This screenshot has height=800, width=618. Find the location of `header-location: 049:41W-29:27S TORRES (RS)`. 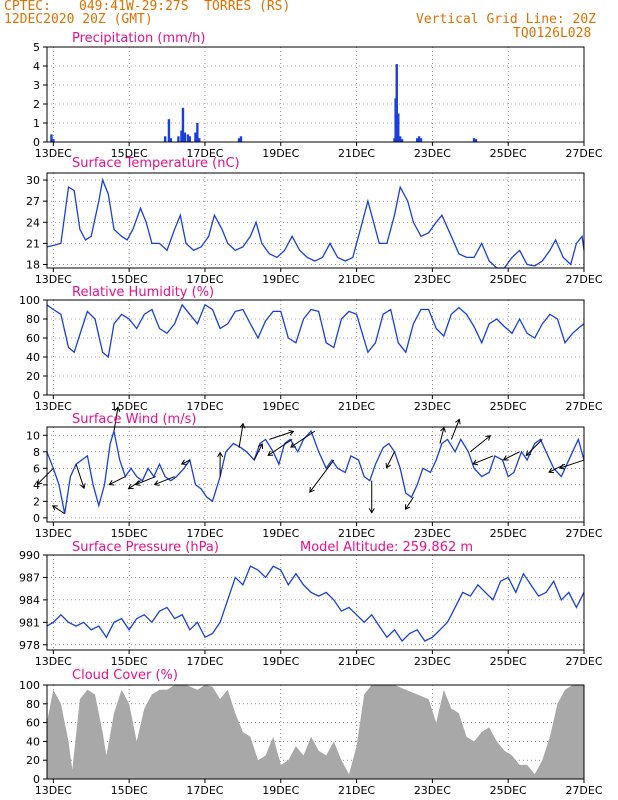

header-location: 049:41W-29:27S TORRES (RS) is located at coordinates (185, 7).